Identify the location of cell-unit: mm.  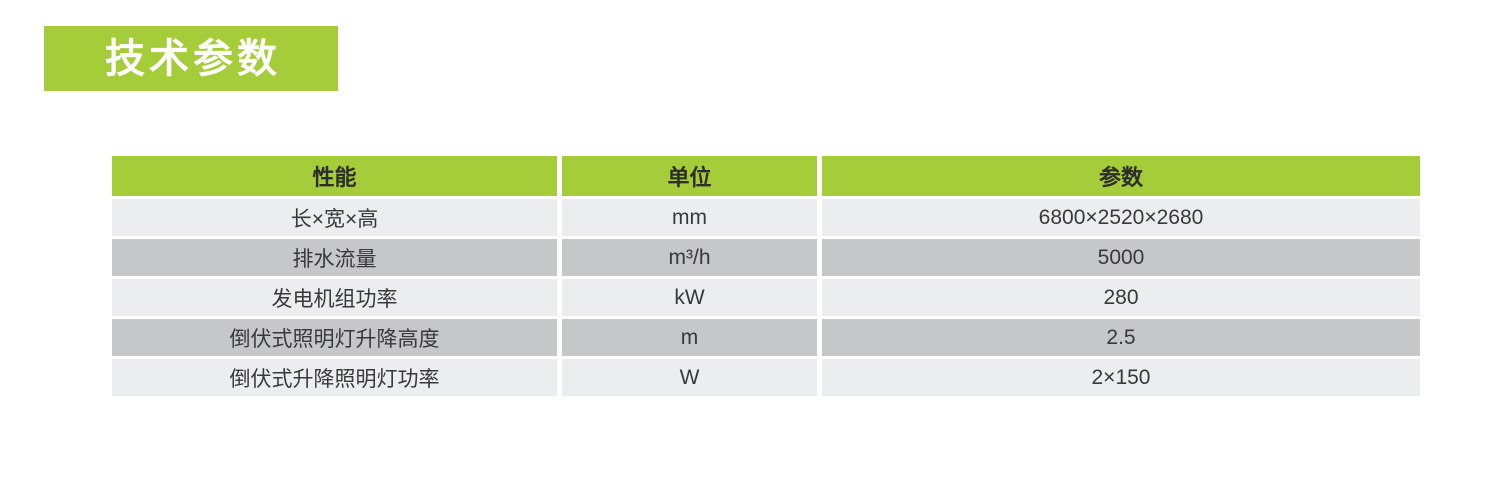
(690, 217).